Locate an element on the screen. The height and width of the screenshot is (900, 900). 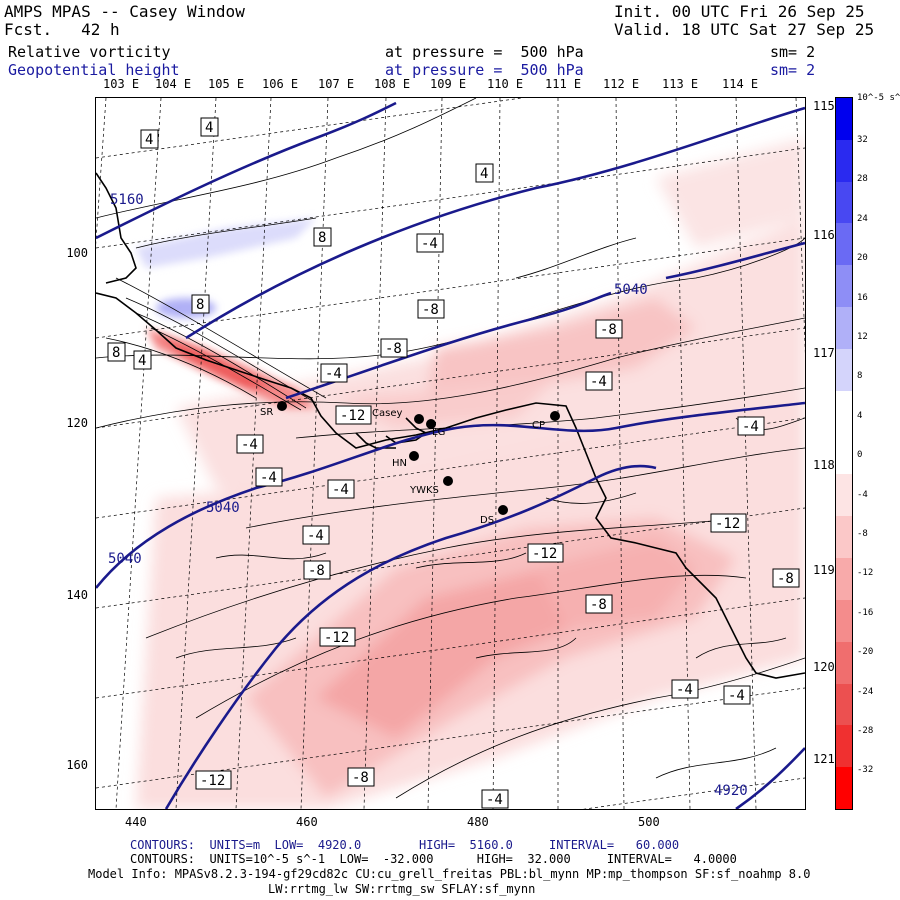
stations: SR Casey LG HN YWKS DS CP is located at coordinates (410, 463).